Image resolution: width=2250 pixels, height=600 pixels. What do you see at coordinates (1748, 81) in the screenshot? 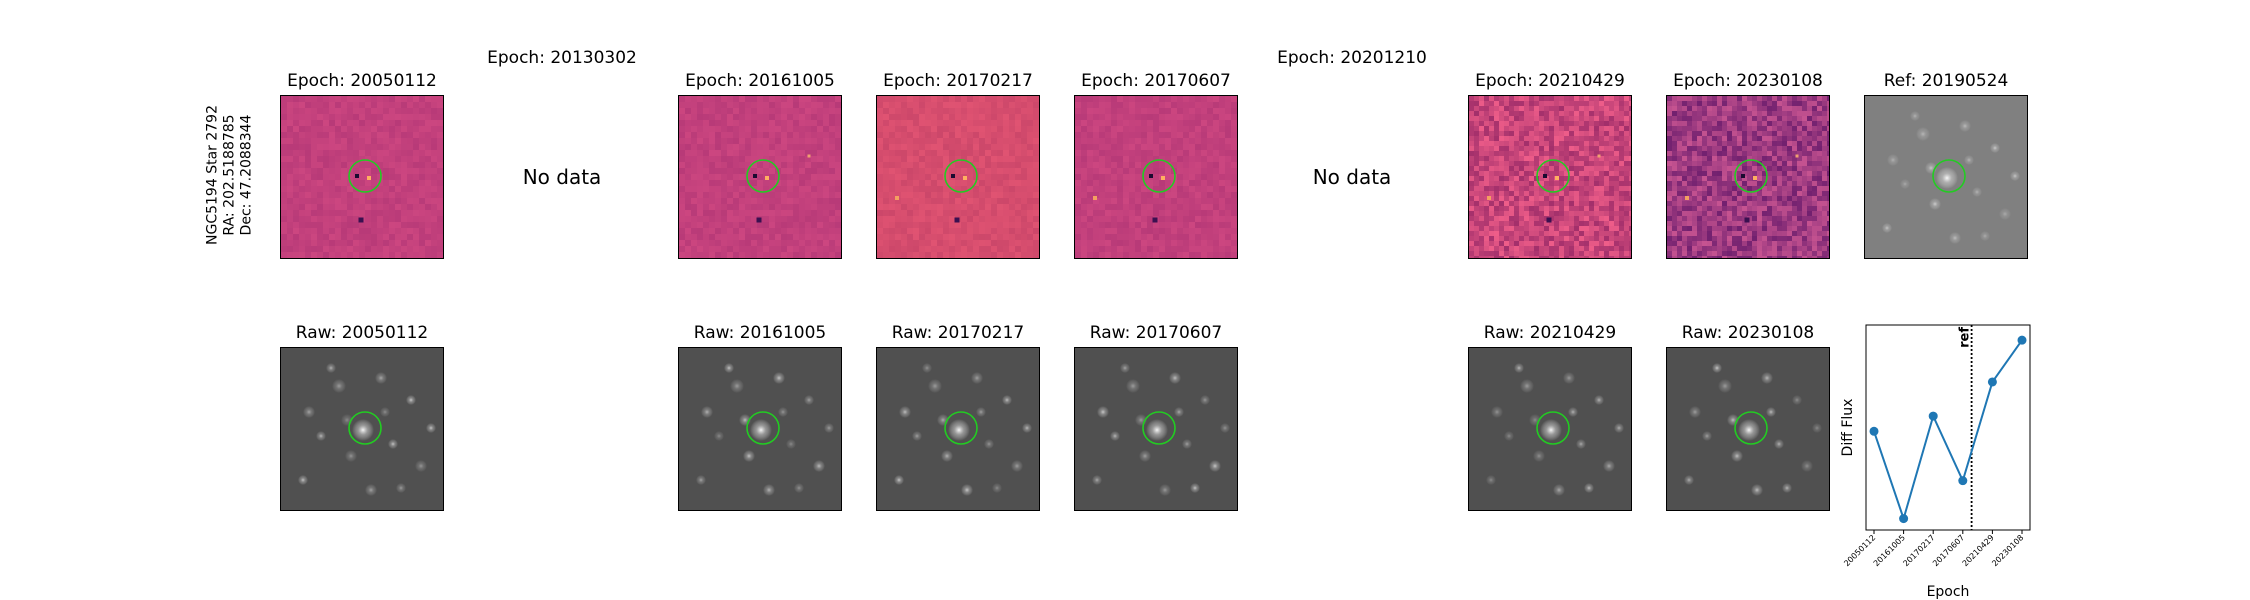
I see `diff-title-7: Epoch: 20230108` at bounding box center [1748, 81].